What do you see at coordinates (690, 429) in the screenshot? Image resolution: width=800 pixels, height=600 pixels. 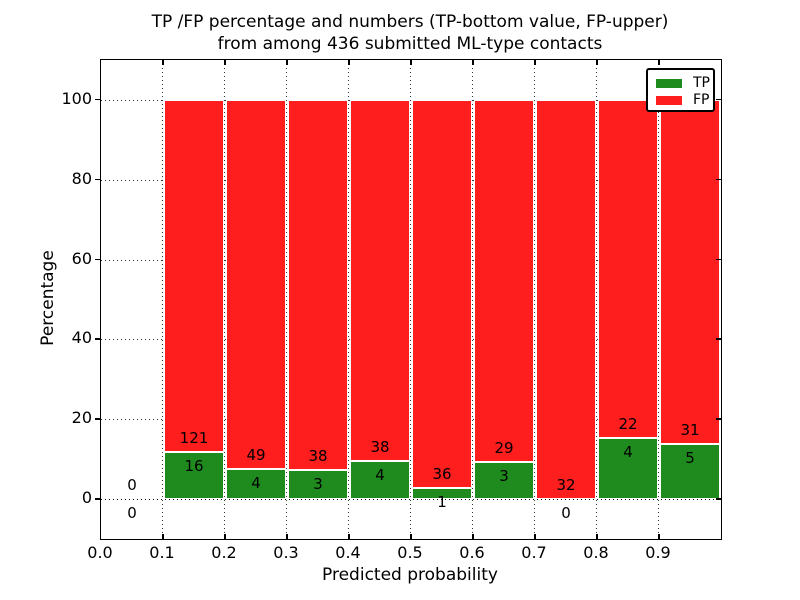 I see `fp-count-label: 31` at bounding box center [690, 429].